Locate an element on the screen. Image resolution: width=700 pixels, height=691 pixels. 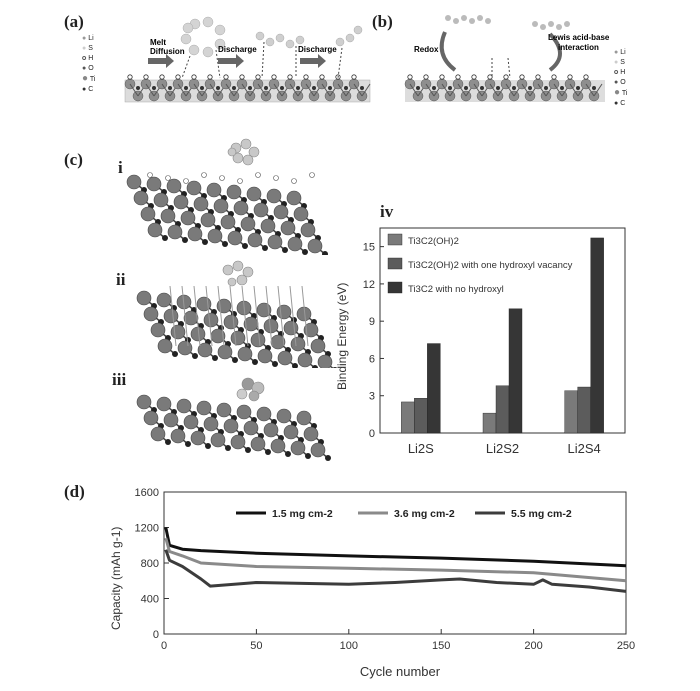
lewis-label-1: Lewis acid-base is located at coordinates (579, 37).